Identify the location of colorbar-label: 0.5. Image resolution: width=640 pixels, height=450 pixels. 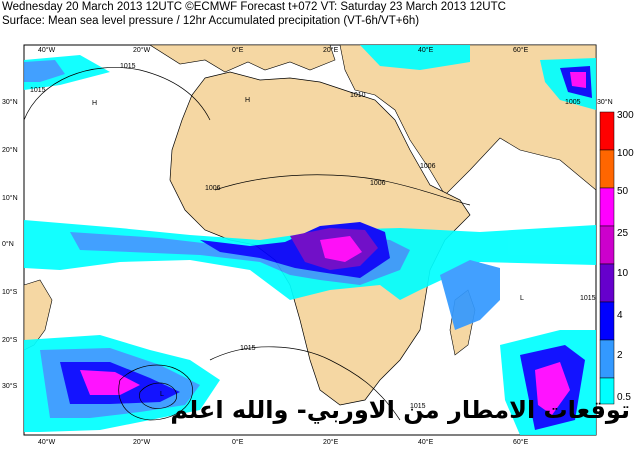
(624, 397).